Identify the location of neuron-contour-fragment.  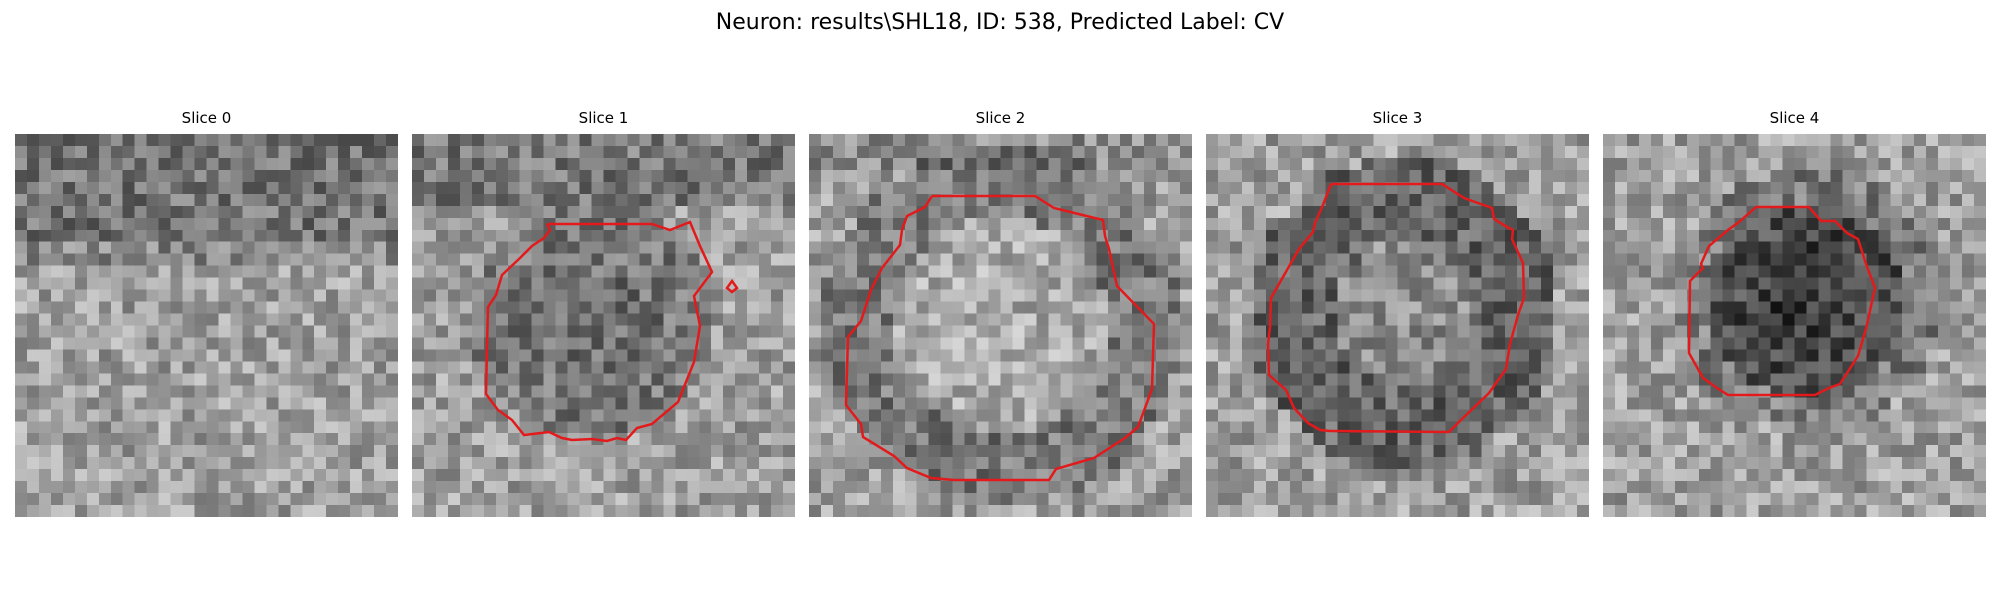
(732, 286).